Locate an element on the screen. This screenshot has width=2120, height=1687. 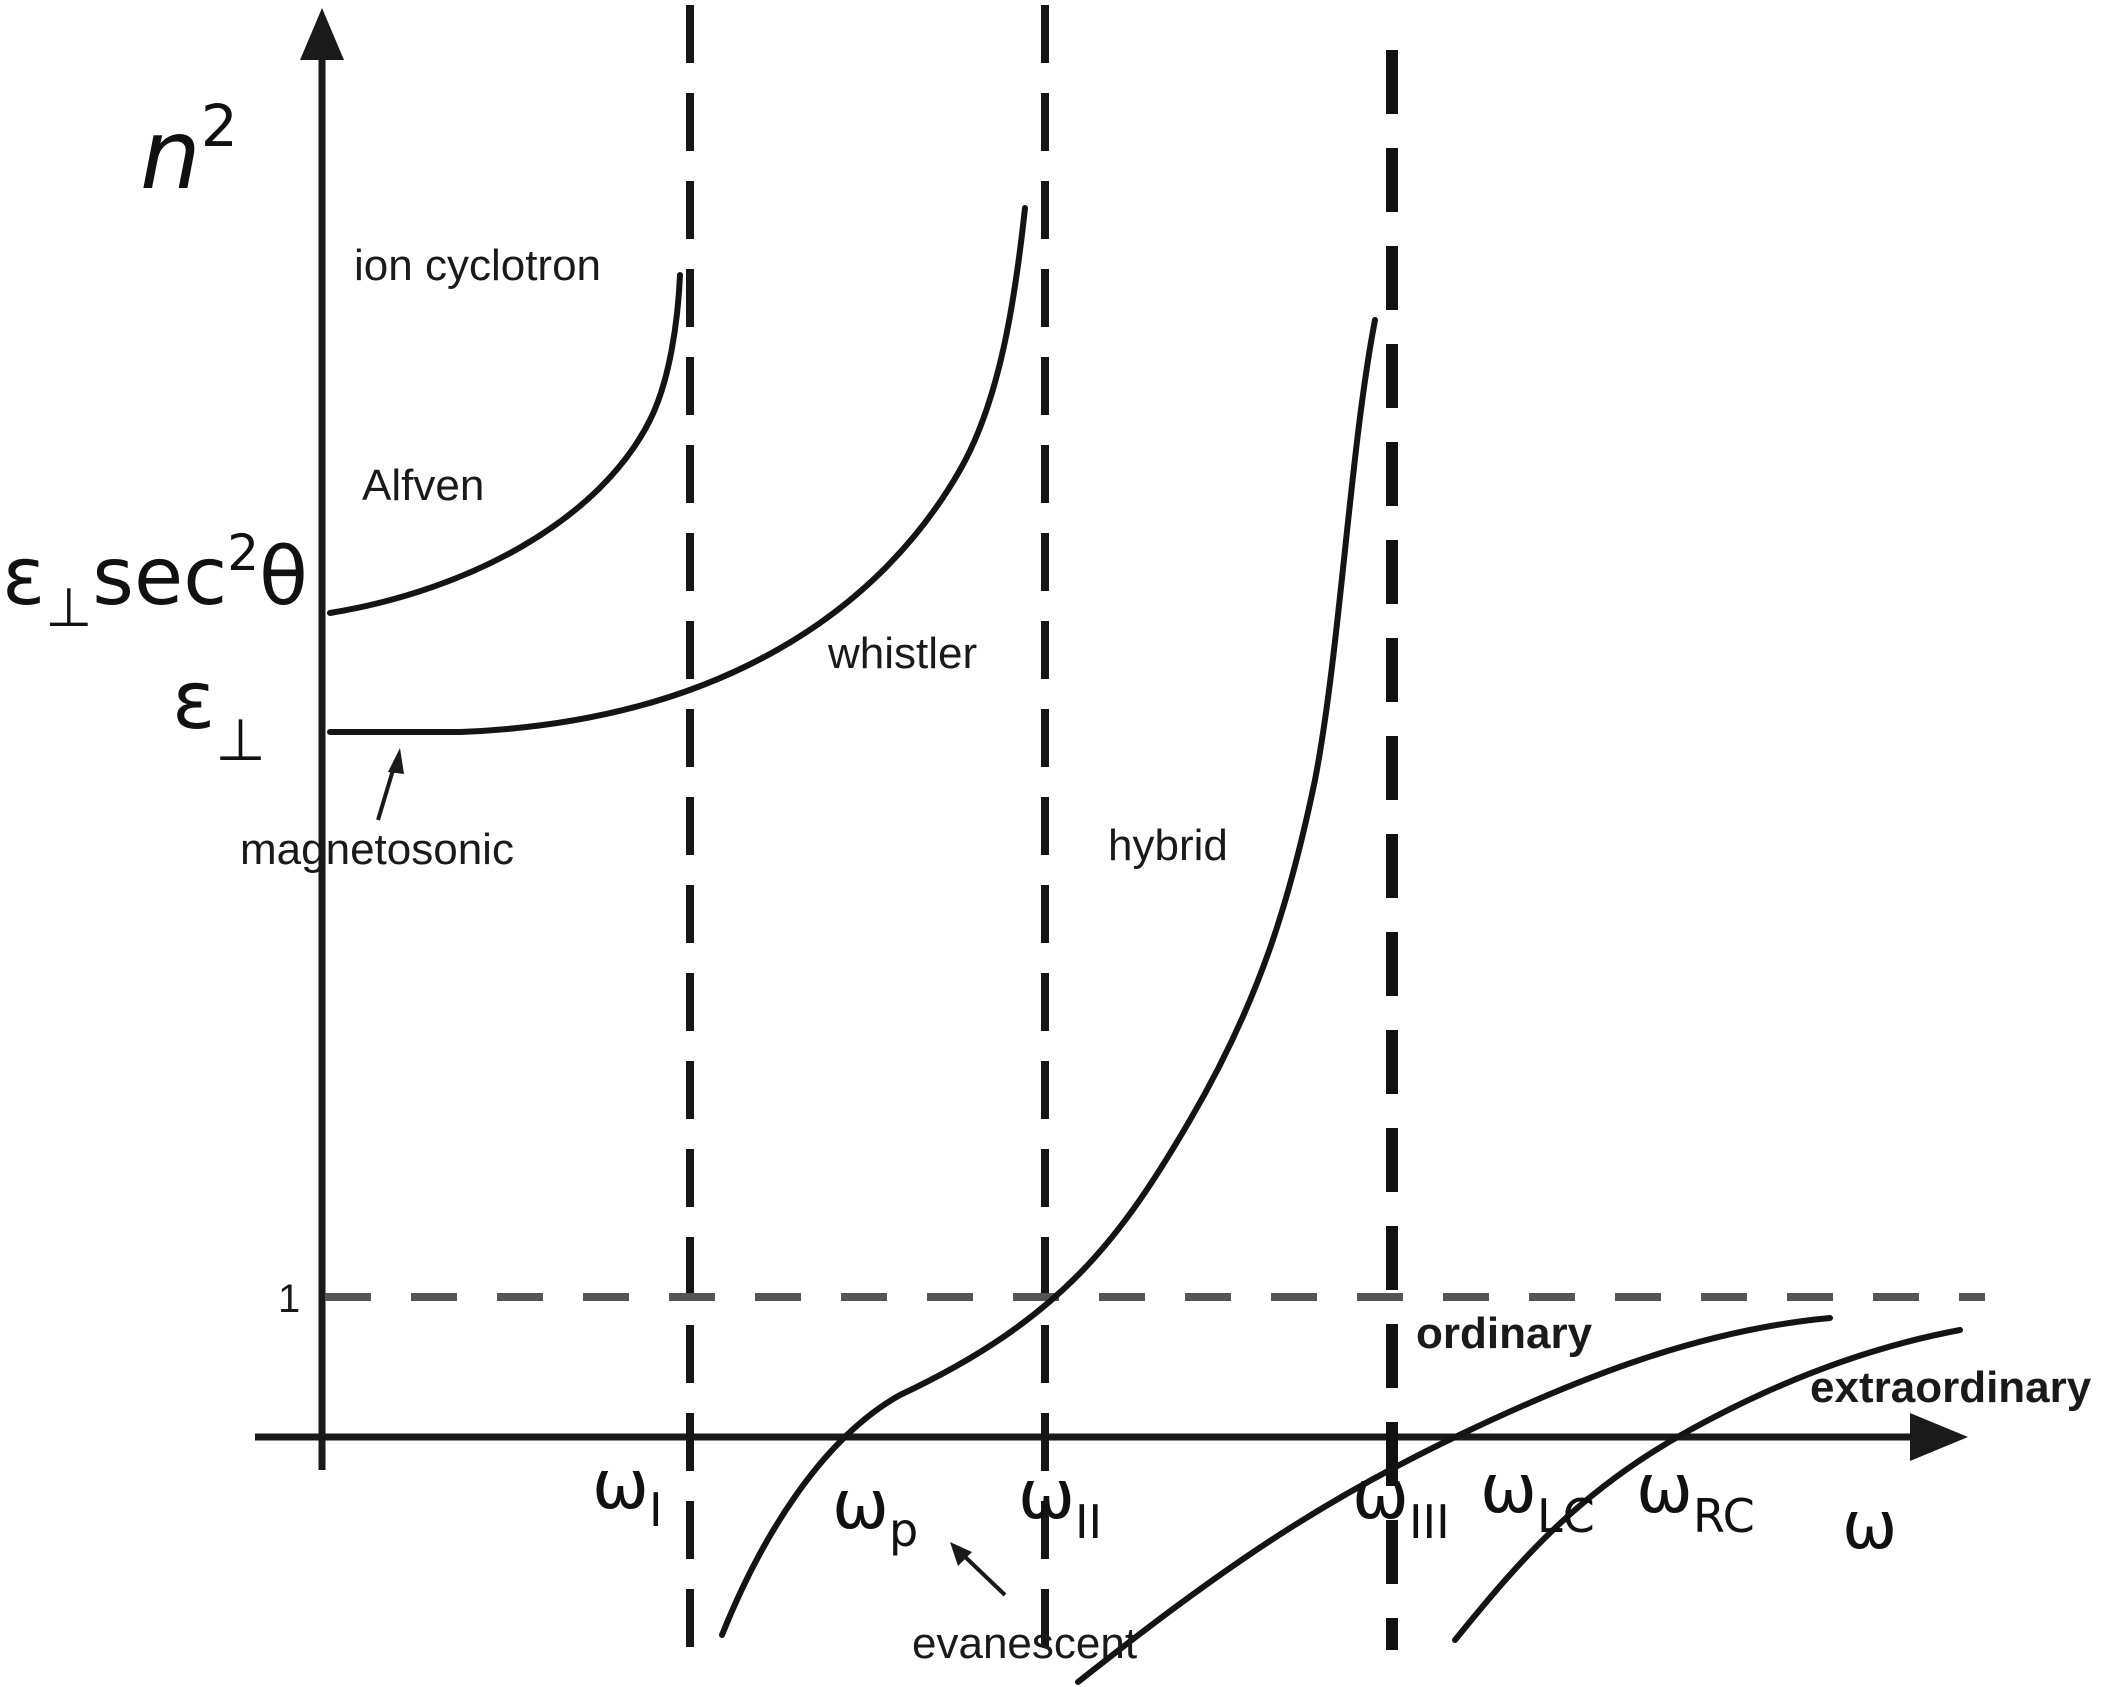
y-axis-arrowhead is located at coordinates (322, 34).